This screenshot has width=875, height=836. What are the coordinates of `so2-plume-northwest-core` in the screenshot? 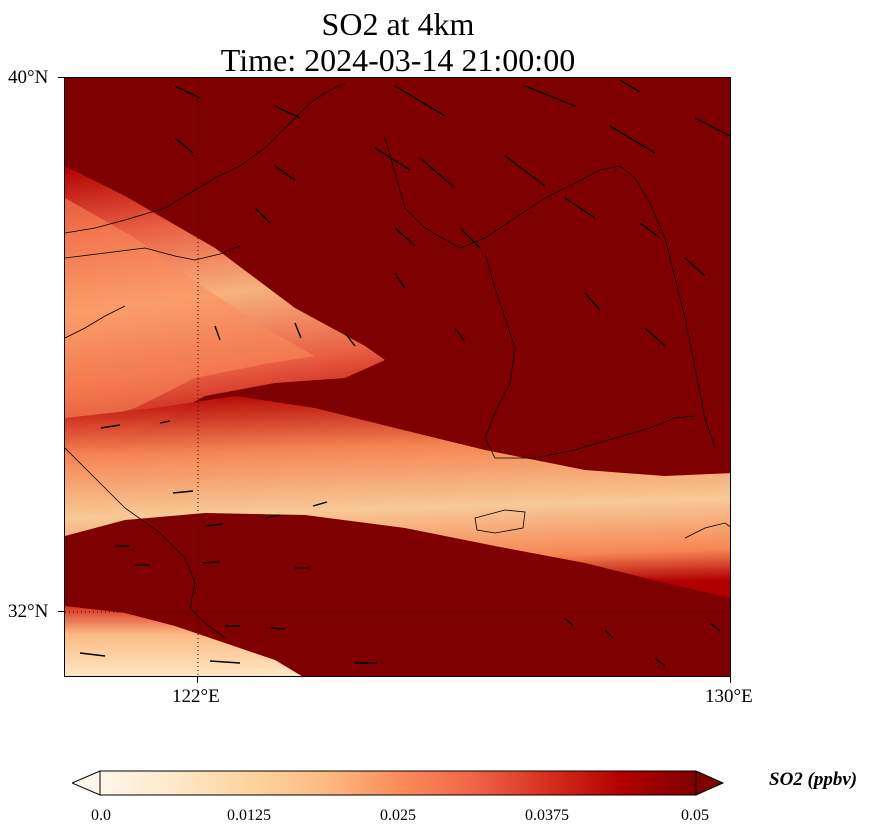 It's located at (190, 313).